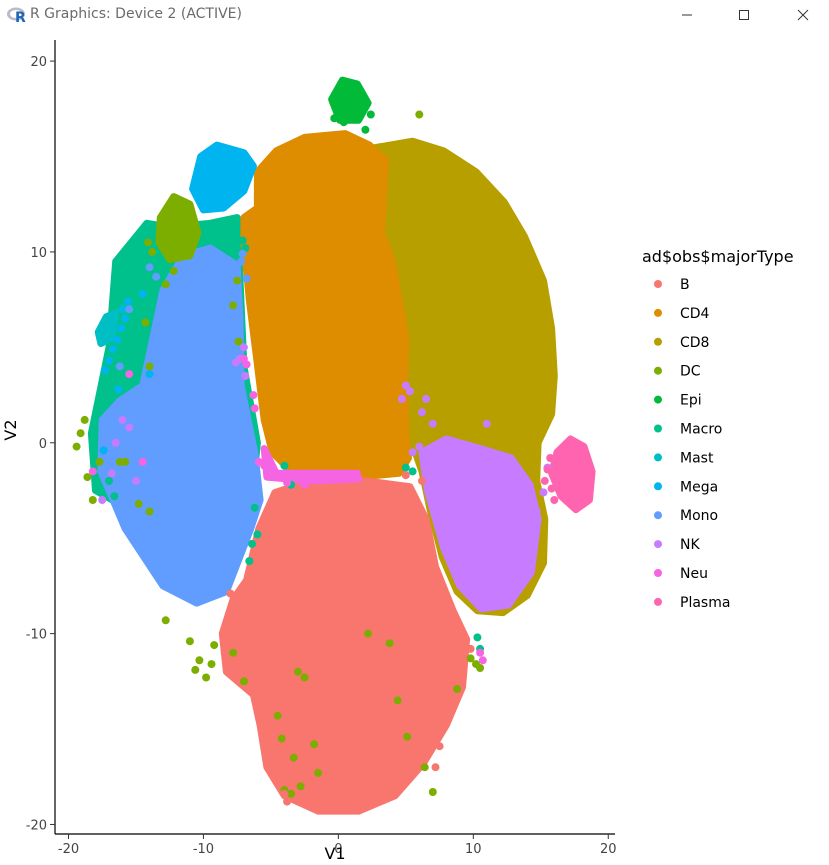  I want to click on legend-label-macro: Macro, so click(701, 430).